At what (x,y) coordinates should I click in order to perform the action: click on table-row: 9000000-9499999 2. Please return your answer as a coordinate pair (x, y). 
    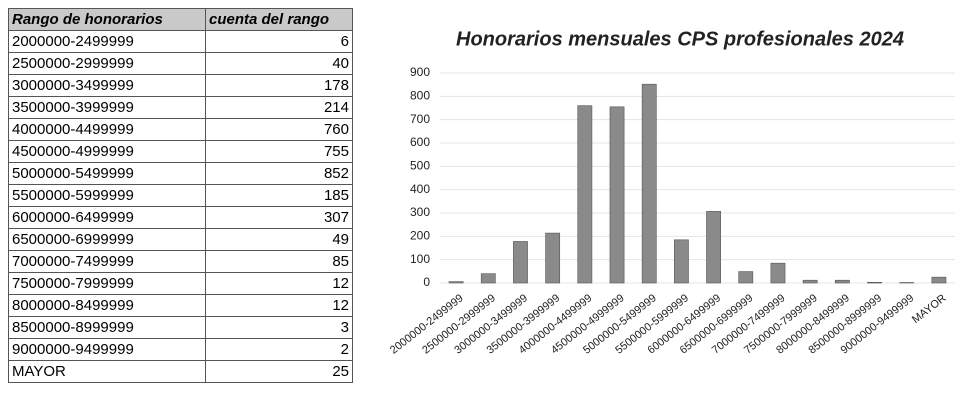
    Looking at the image, I should click on (180, 349).